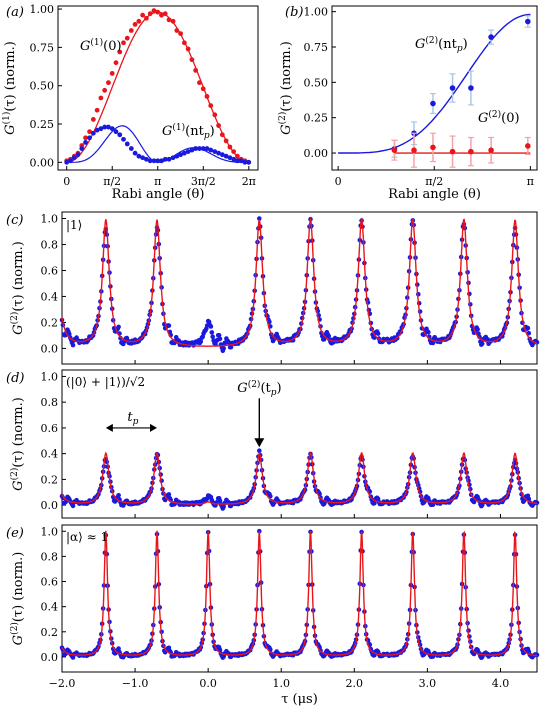 Image resolution: width=555 pixels, height=714 pixels. What do you see at coordinates (9, 88) in the screenshot?
I see `y-axis-label: G(1)(τ) (norm.)` at bounding box center [9, 88].